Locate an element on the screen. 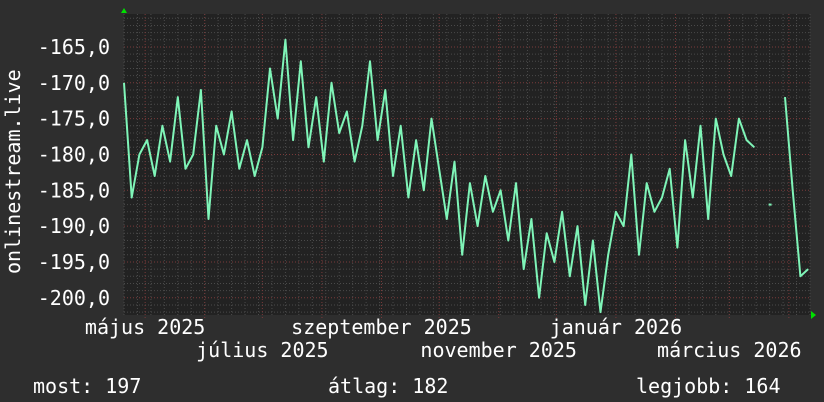 This screenshot has width=824, height=402. y-axis-arrow-icon is located at coordinates (124, 10).